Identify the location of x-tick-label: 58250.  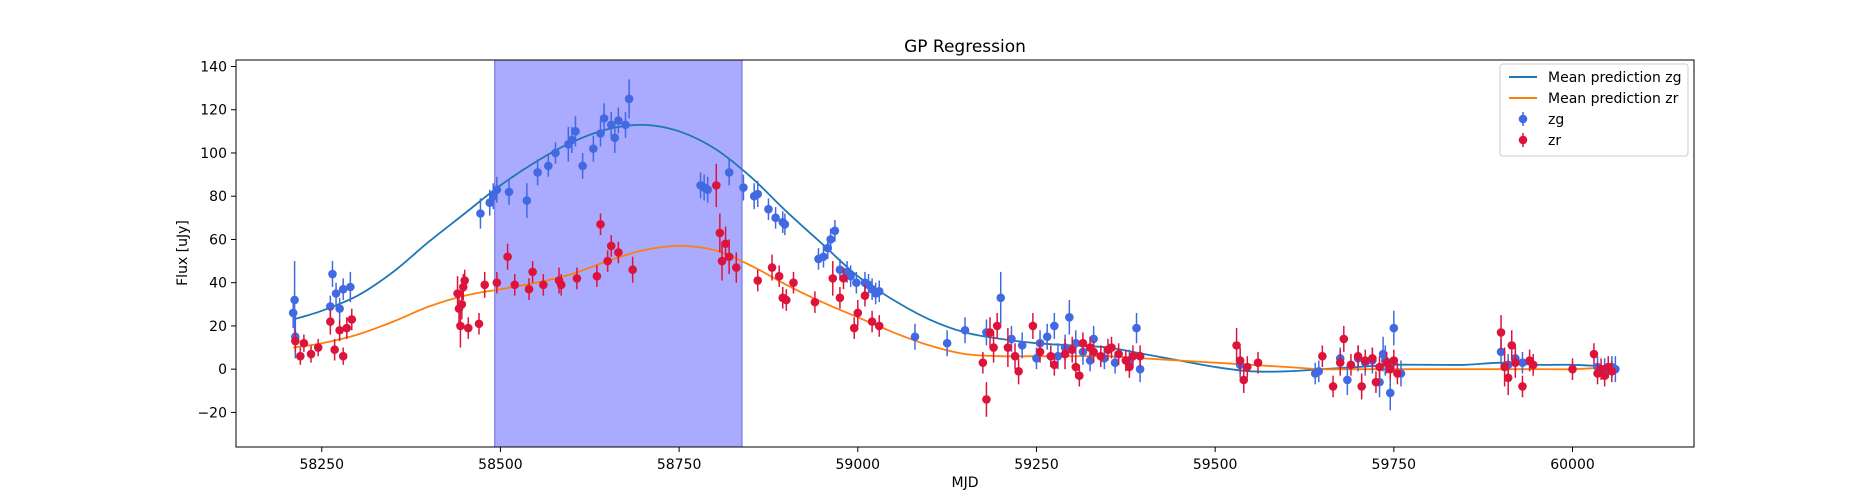
(321, 465).